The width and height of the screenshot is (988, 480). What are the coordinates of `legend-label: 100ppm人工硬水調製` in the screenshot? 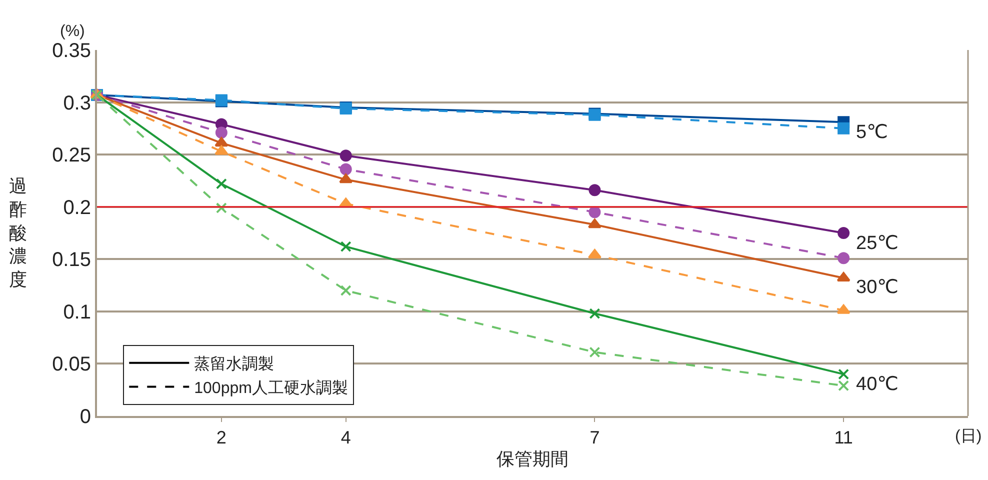 It's located at (271, 387).